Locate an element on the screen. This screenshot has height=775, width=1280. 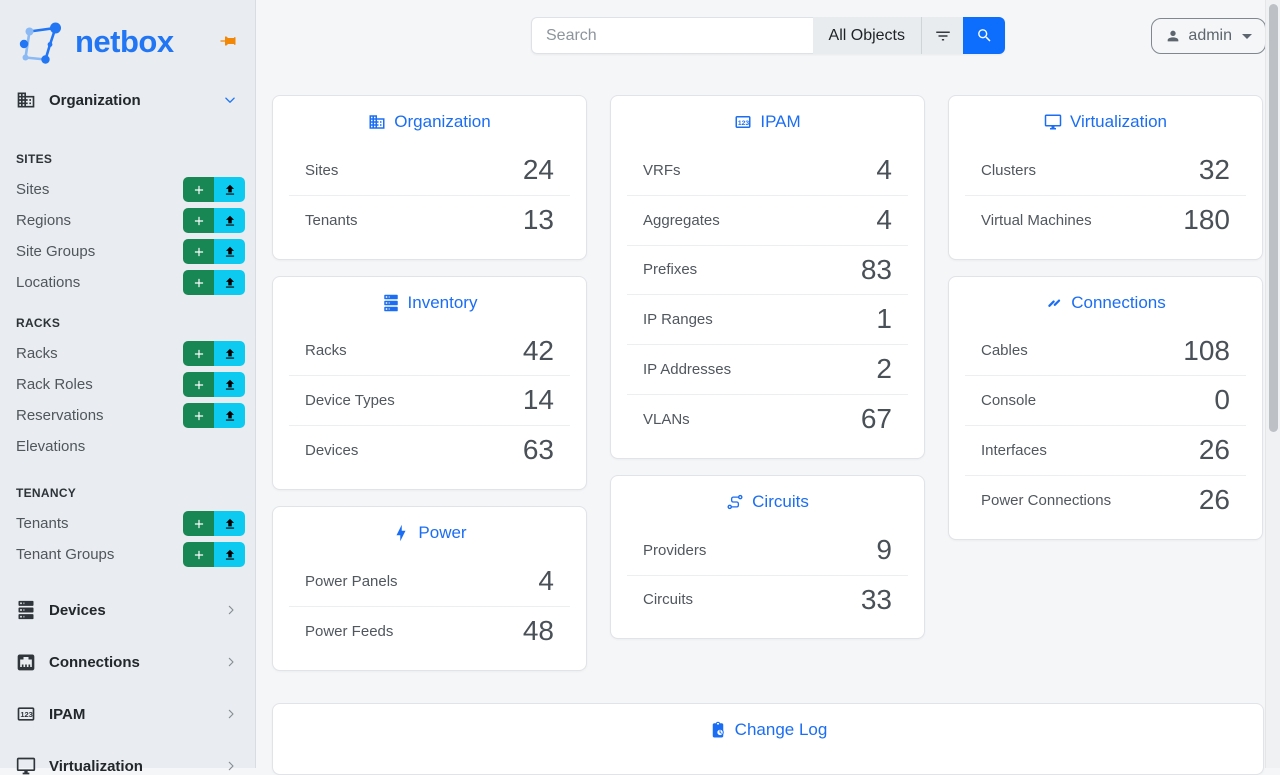
monitor-icon is located at coordinates (1053, 122).